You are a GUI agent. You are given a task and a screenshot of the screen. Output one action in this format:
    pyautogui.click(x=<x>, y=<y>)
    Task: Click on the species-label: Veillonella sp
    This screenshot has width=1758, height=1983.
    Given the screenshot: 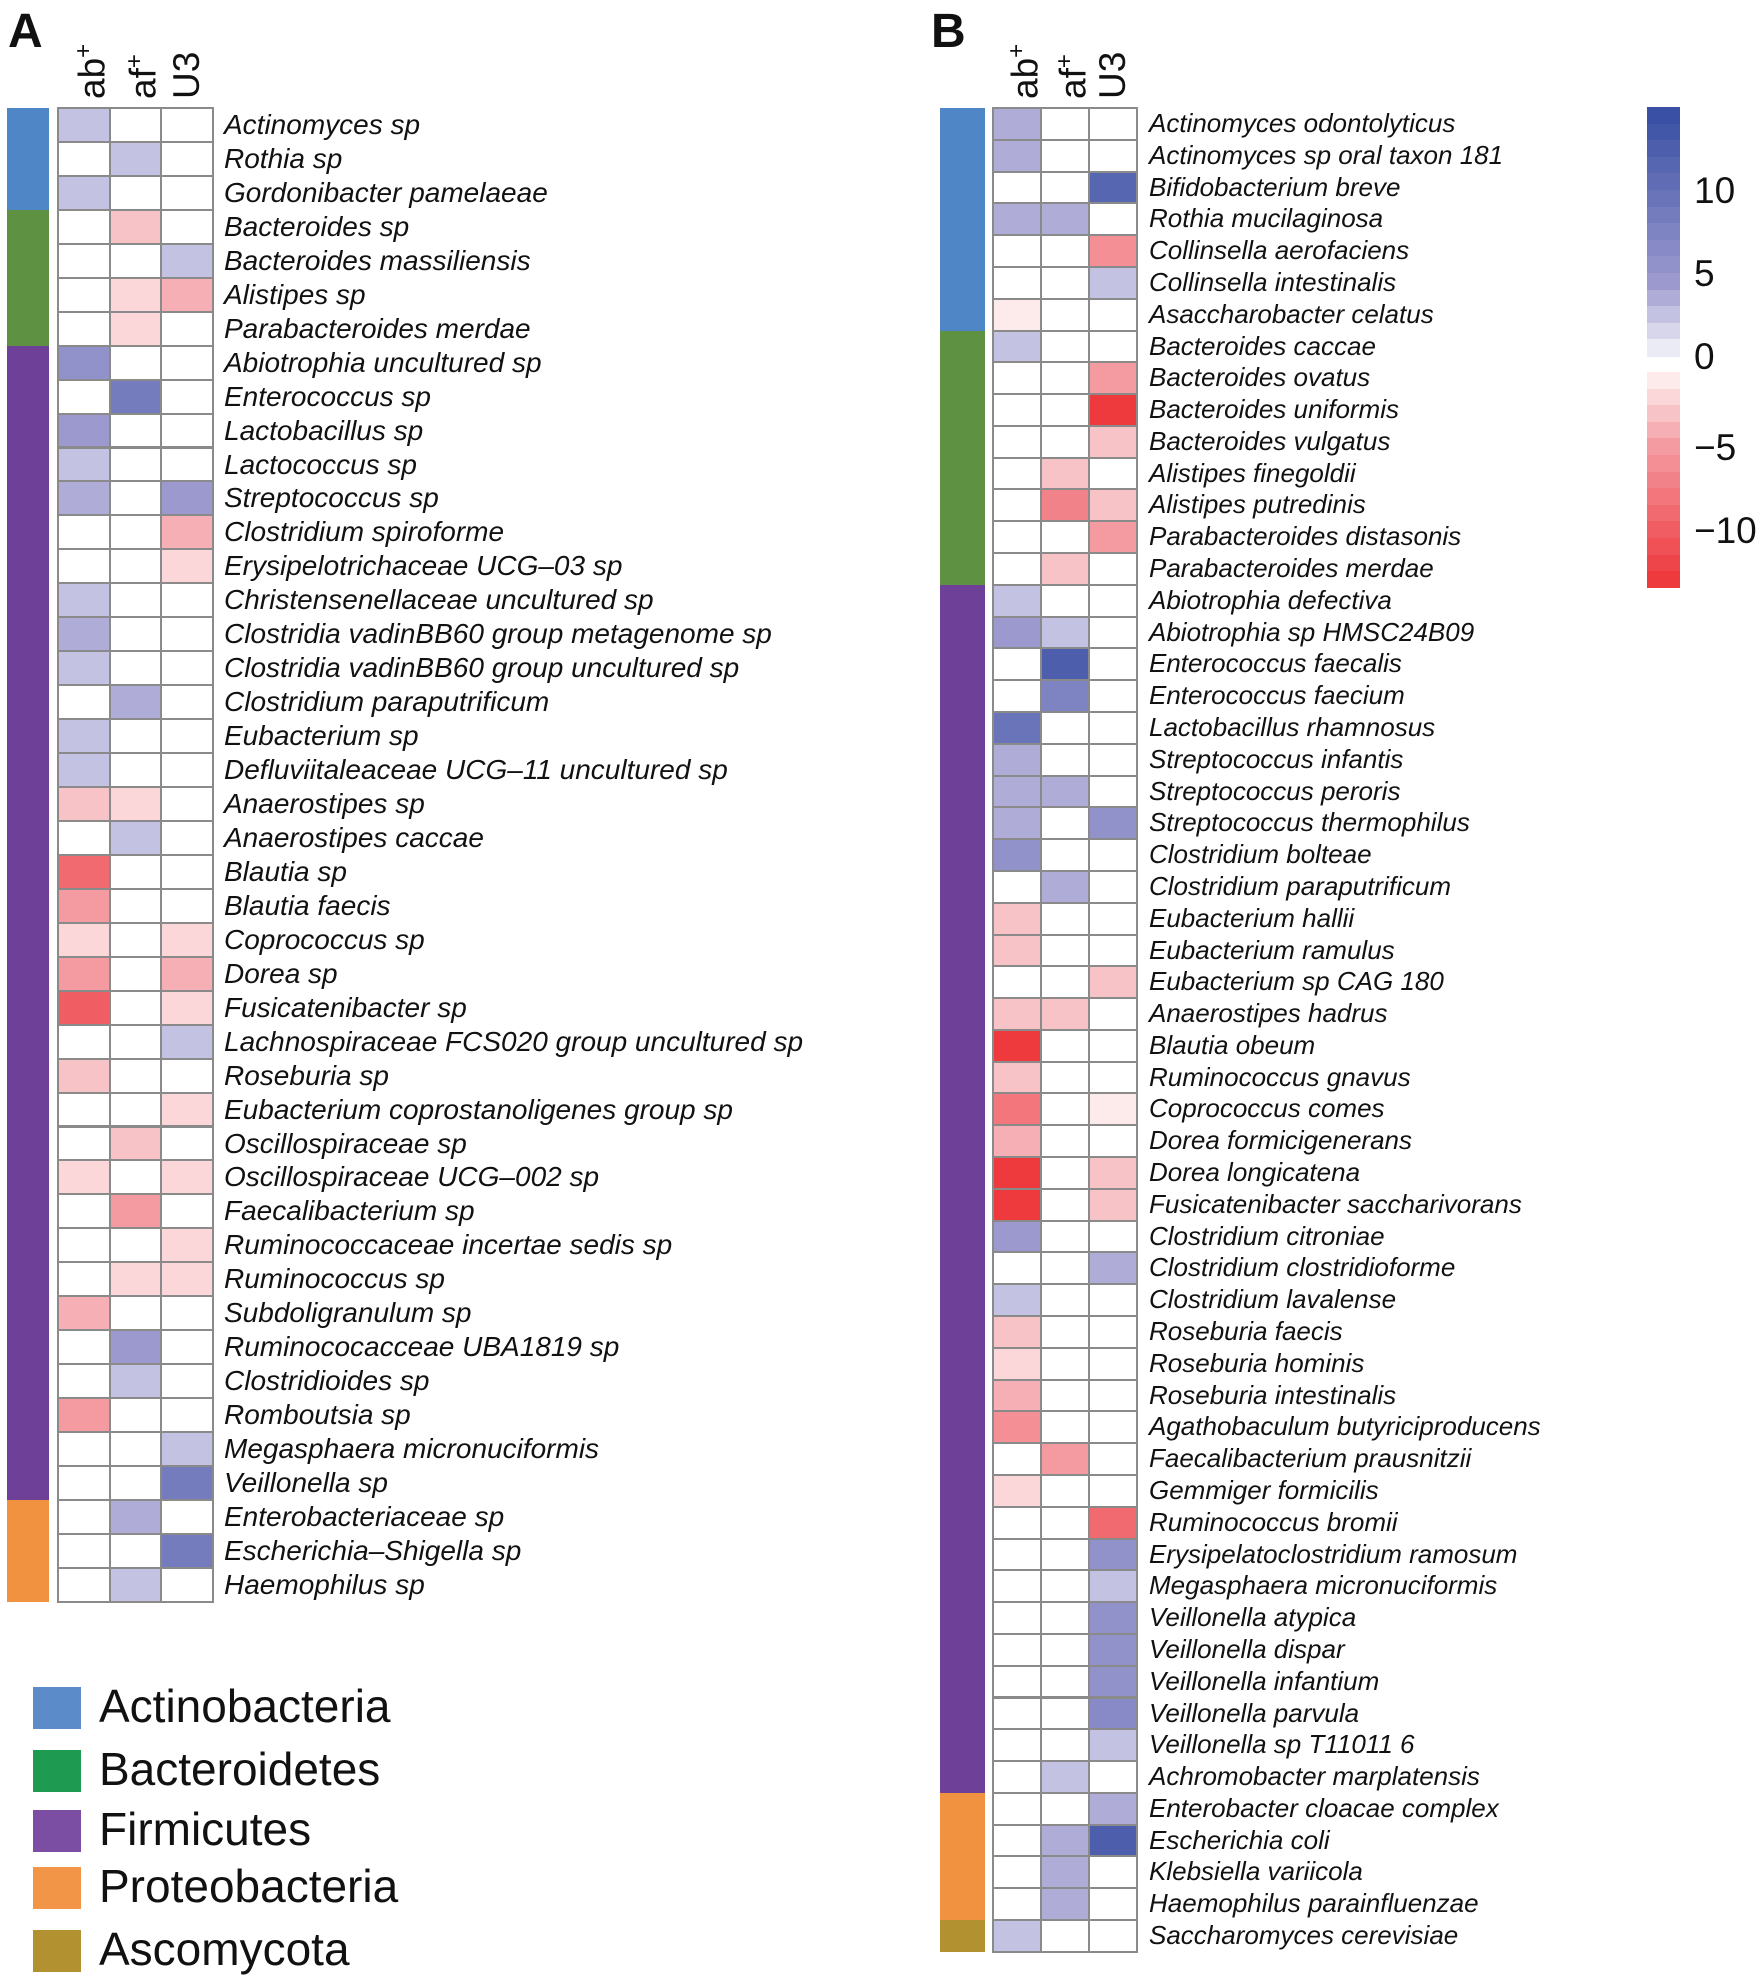 What is the action you would take?
    pyautogui.click(x=306, y=1482)
    